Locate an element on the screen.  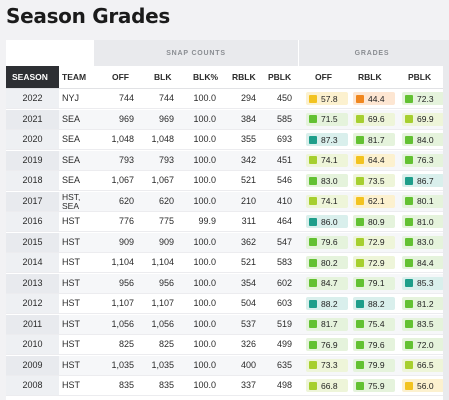
grade-rblk-badge: 88.2 is located at coordinates (374, 303).